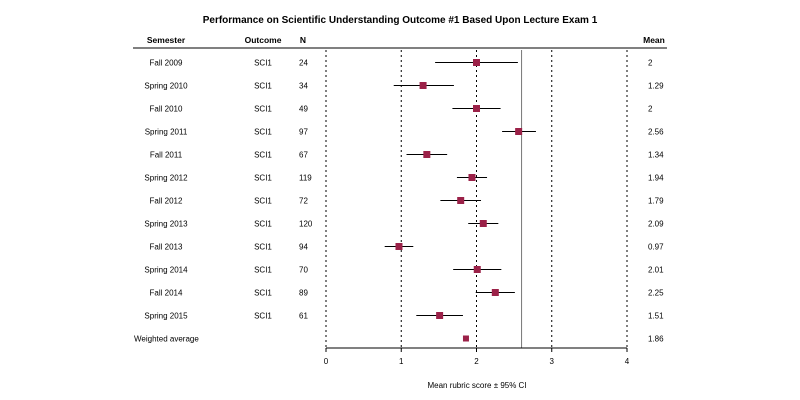 Image resolution: width=800 pixels, height=400 pixels. What do you see at coordinates (326, 361) in the screenshot?
I see `x-tick-label: 0` at bounding box center [326, 361].